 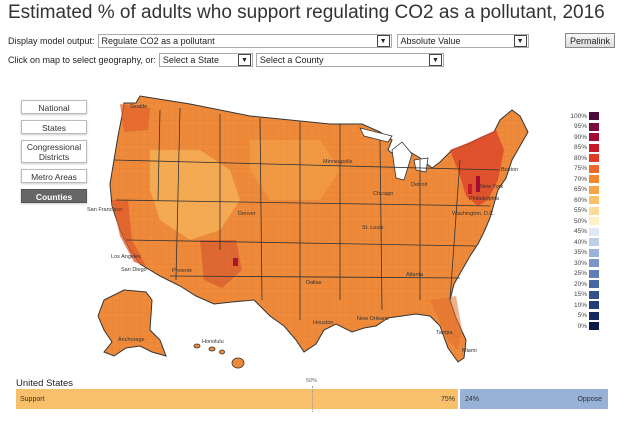 I want to click on legend-label: 35%, so click(x=580, y=252).